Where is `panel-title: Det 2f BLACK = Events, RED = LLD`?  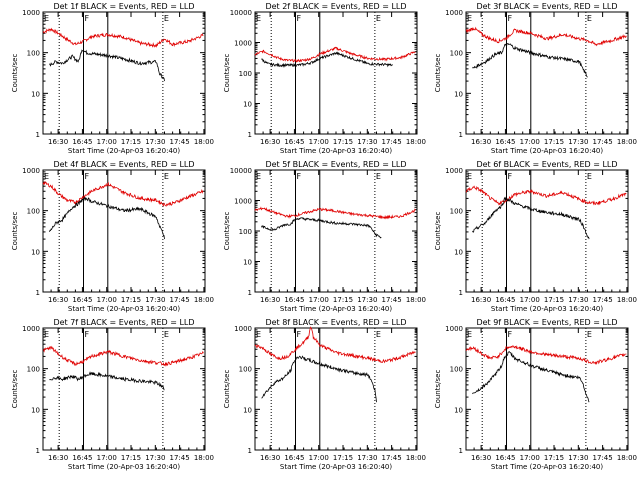 panel-title: Det 2f BLACK = Events, RED = LLD is located at coordinates (335, 6).